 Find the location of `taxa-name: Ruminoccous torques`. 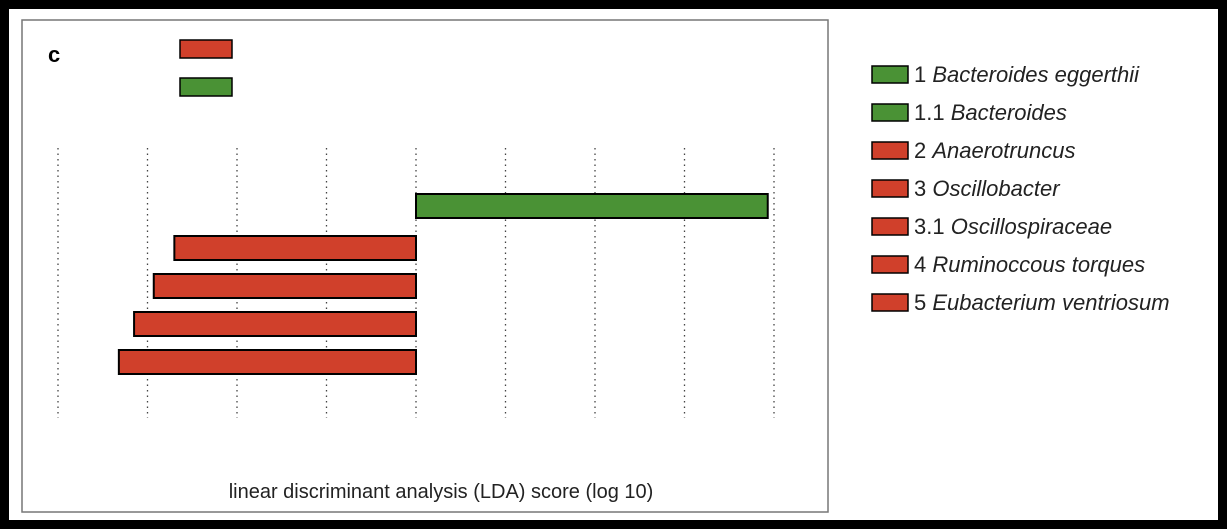

taxa-name: Ruminoccous torques is located at coordinates (1038, 264).